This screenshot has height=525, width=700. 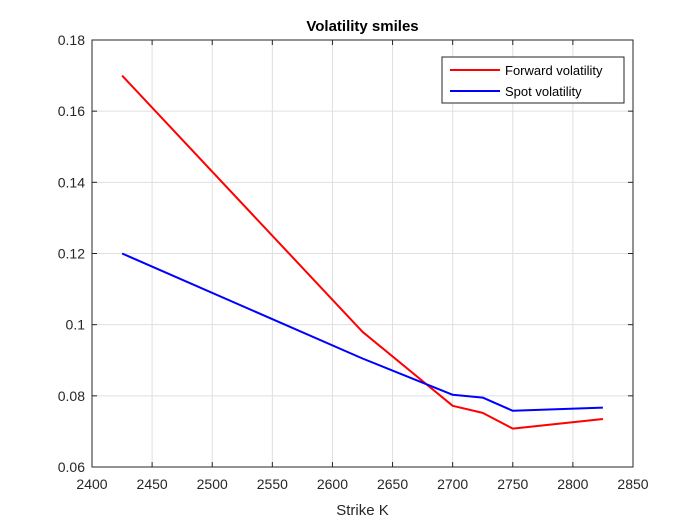 I want to click on x-tick-label: 2650, so click(x=392, y=484).